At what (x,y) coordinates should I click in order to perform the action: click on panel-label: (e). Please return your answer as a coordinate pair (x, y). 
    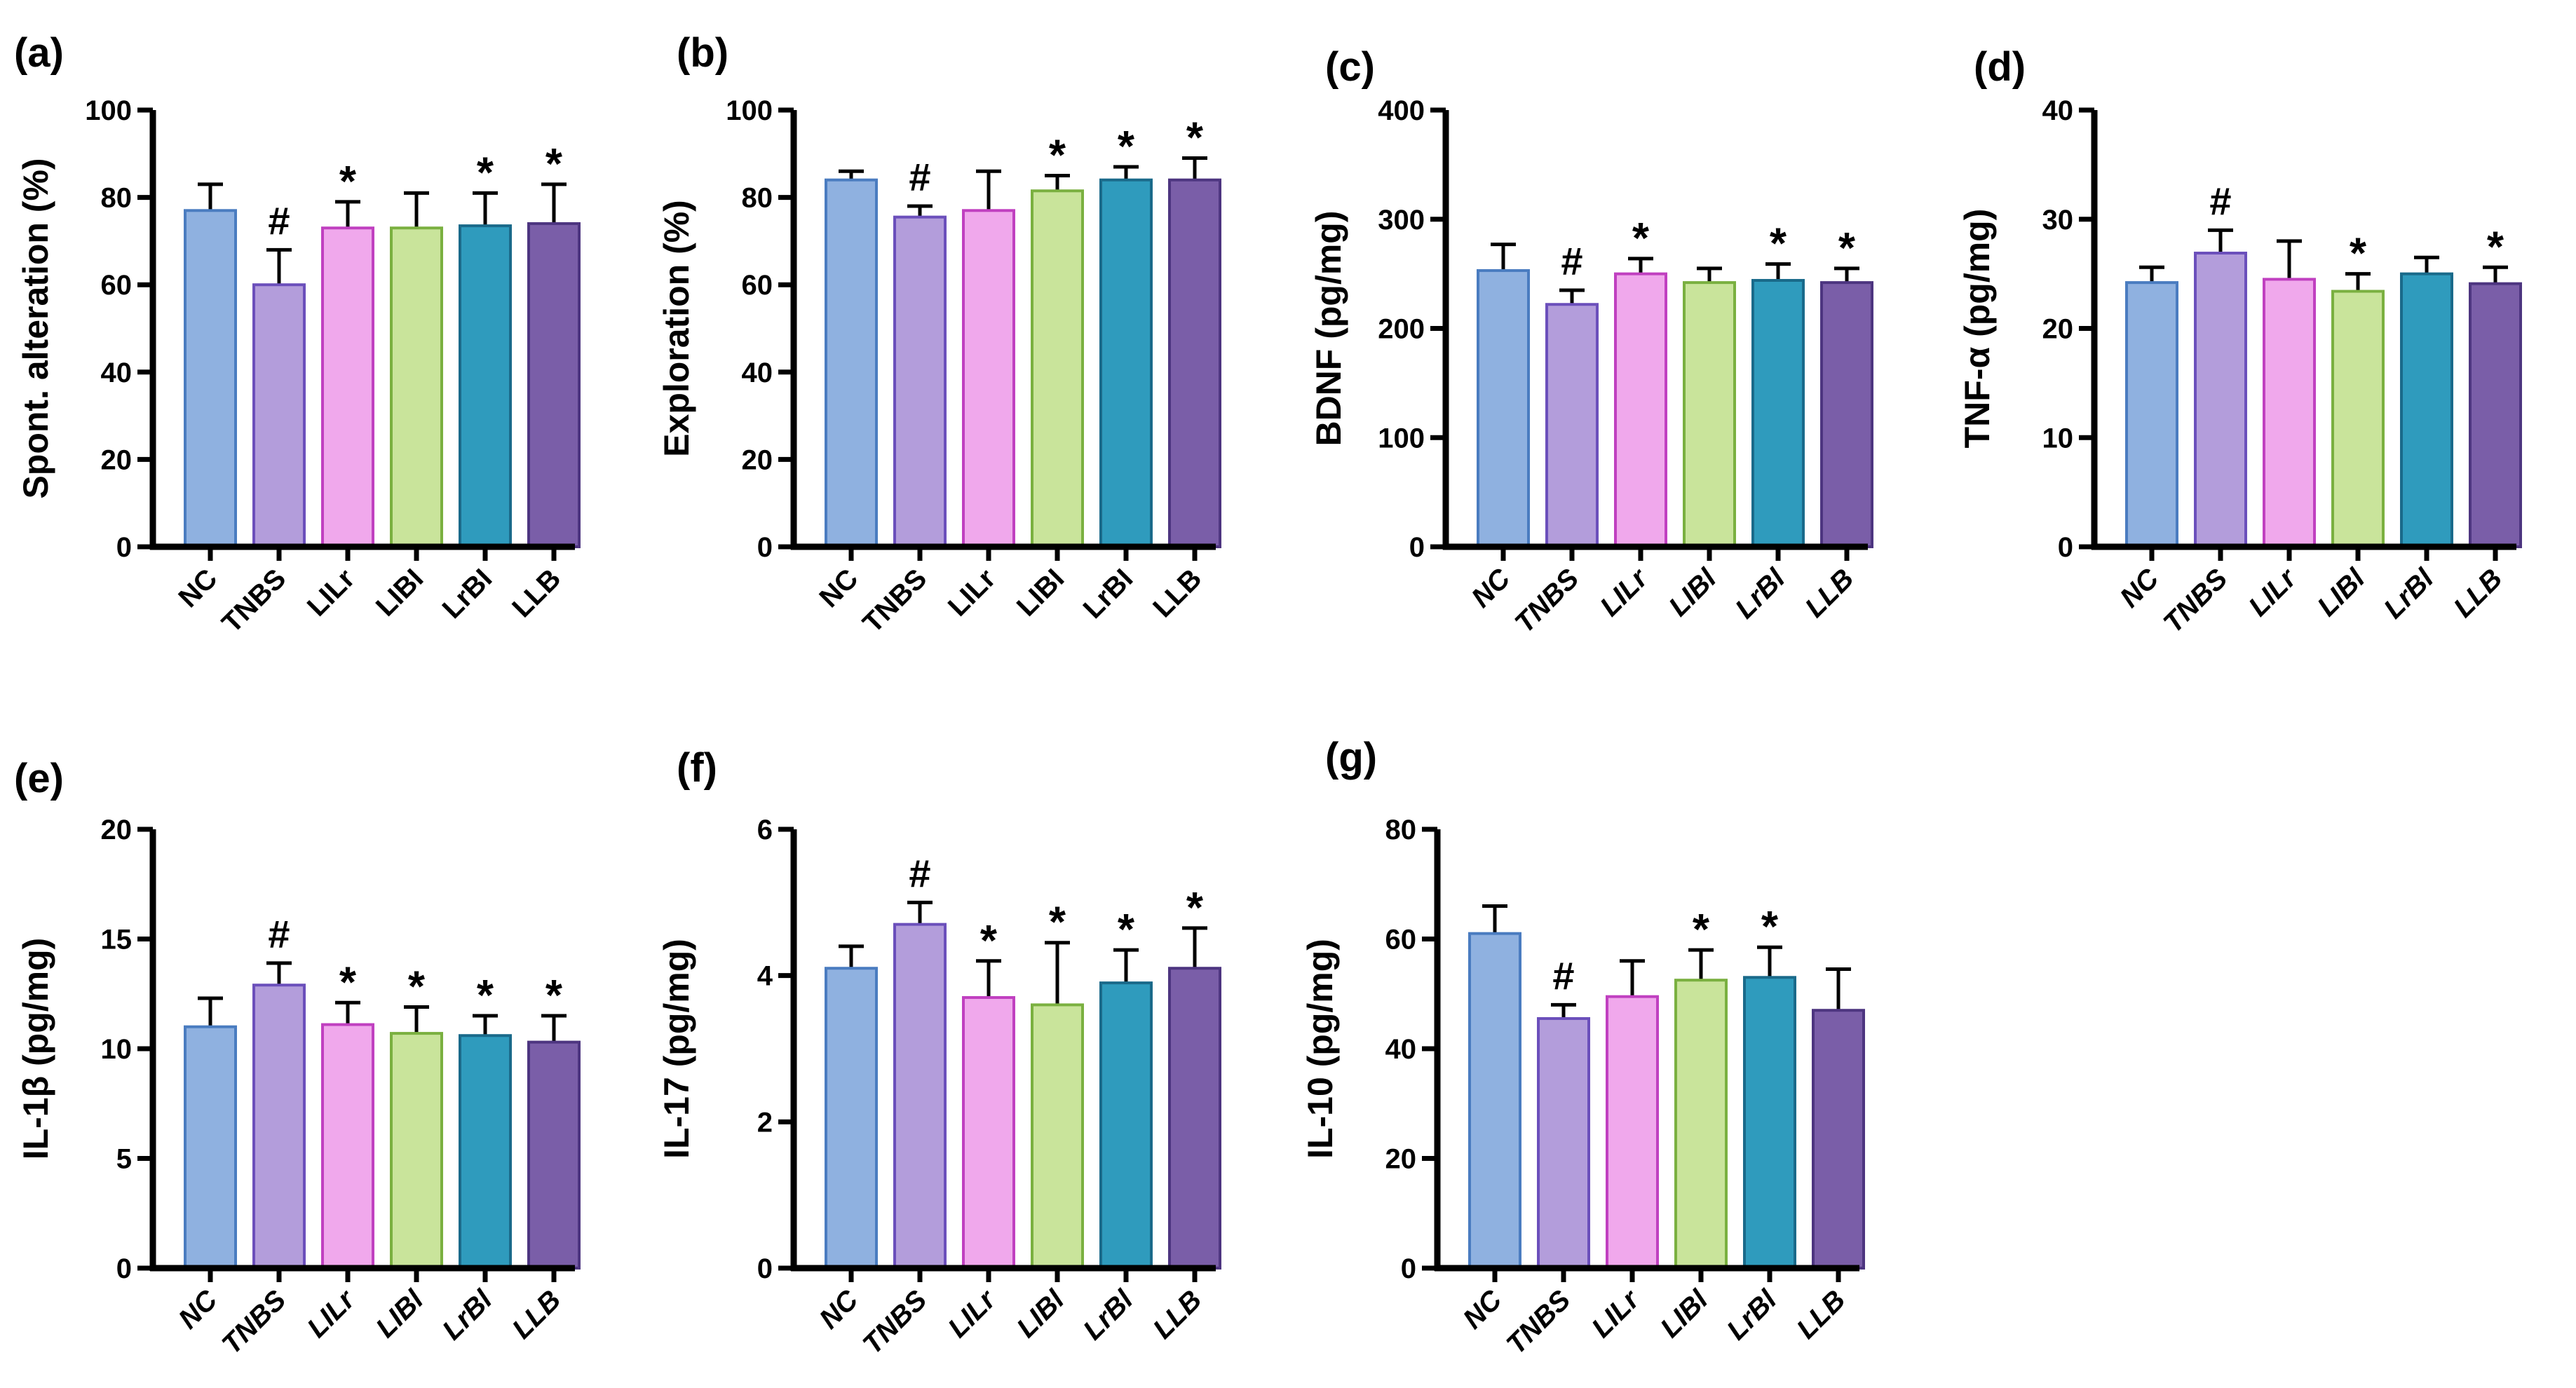
    Looking at the image, I should click on (39, 778).